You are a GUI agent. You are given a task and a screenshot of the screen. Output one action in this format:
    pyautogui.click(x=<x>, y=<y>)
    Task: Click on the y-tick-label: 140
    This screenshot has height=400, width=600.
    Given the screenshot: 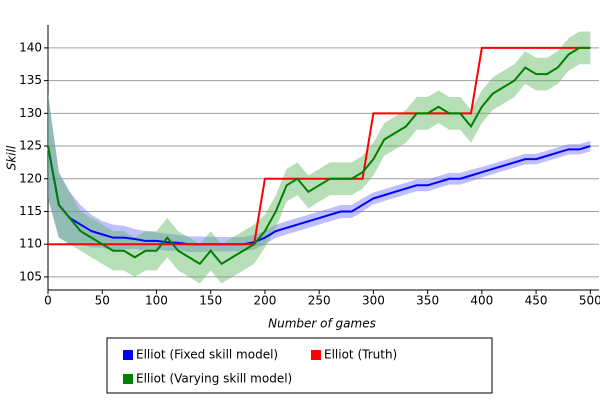 What is the action you would take?
    pyautogui.click(x=30, y=47)
    